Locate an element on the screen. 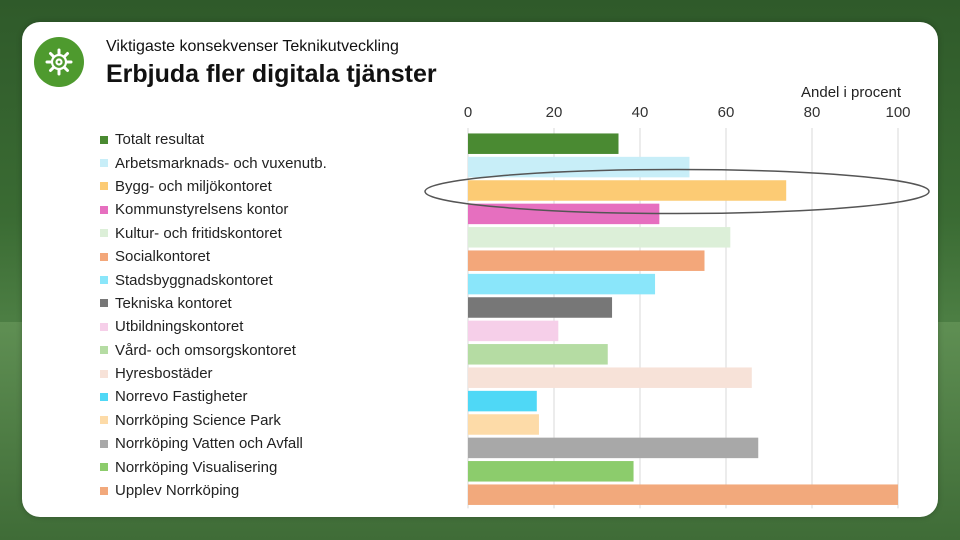 The image size is (960, 540). legend-item: Norrevo Fastigheter is located at coordinates (213, 396).